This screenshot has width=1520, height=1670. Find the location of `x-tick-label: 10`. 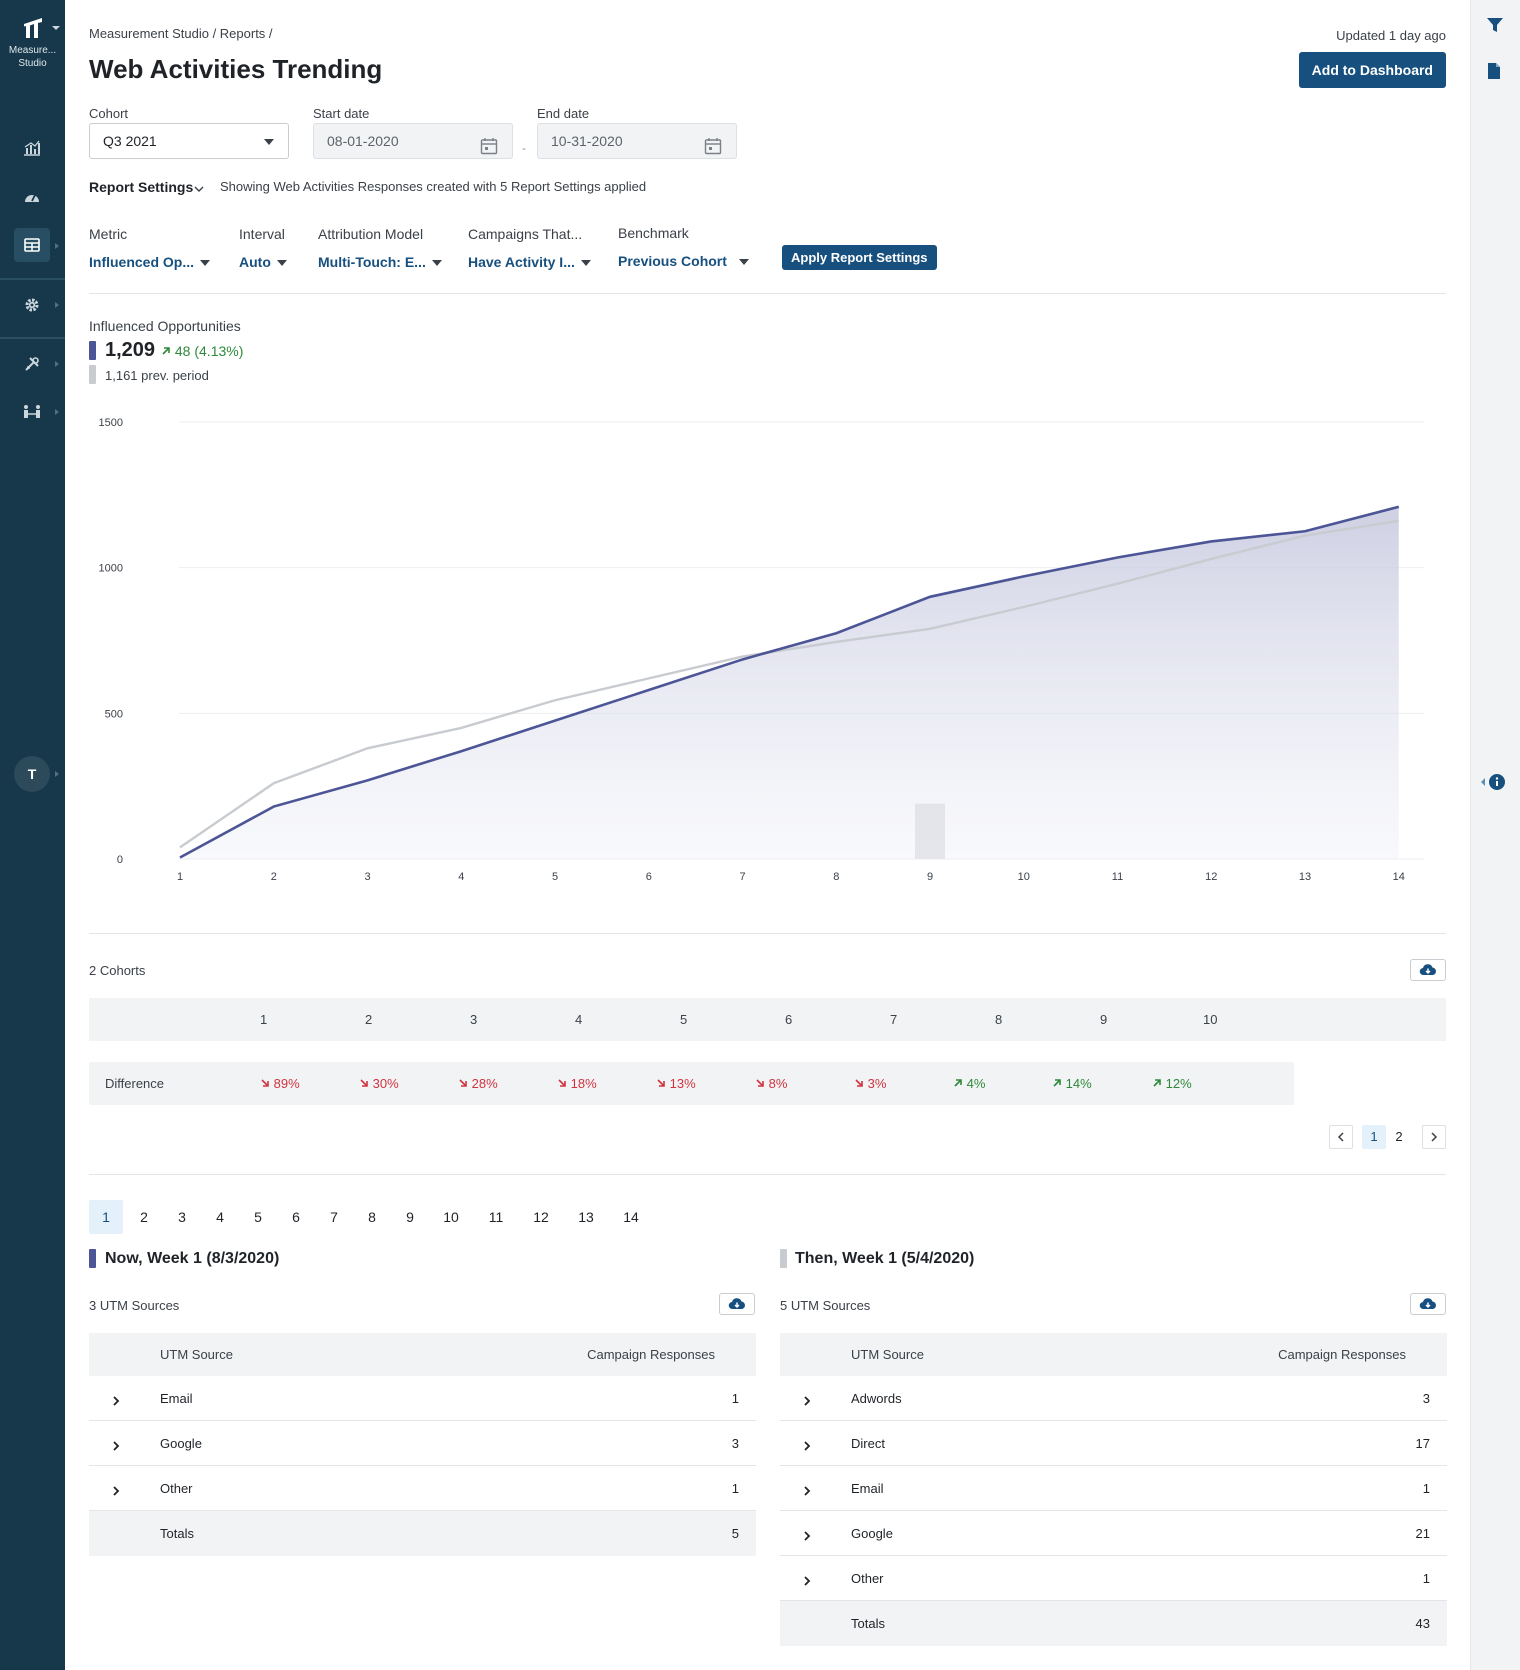

x-tick-label: 10 is located at coordinates (1024, 877).